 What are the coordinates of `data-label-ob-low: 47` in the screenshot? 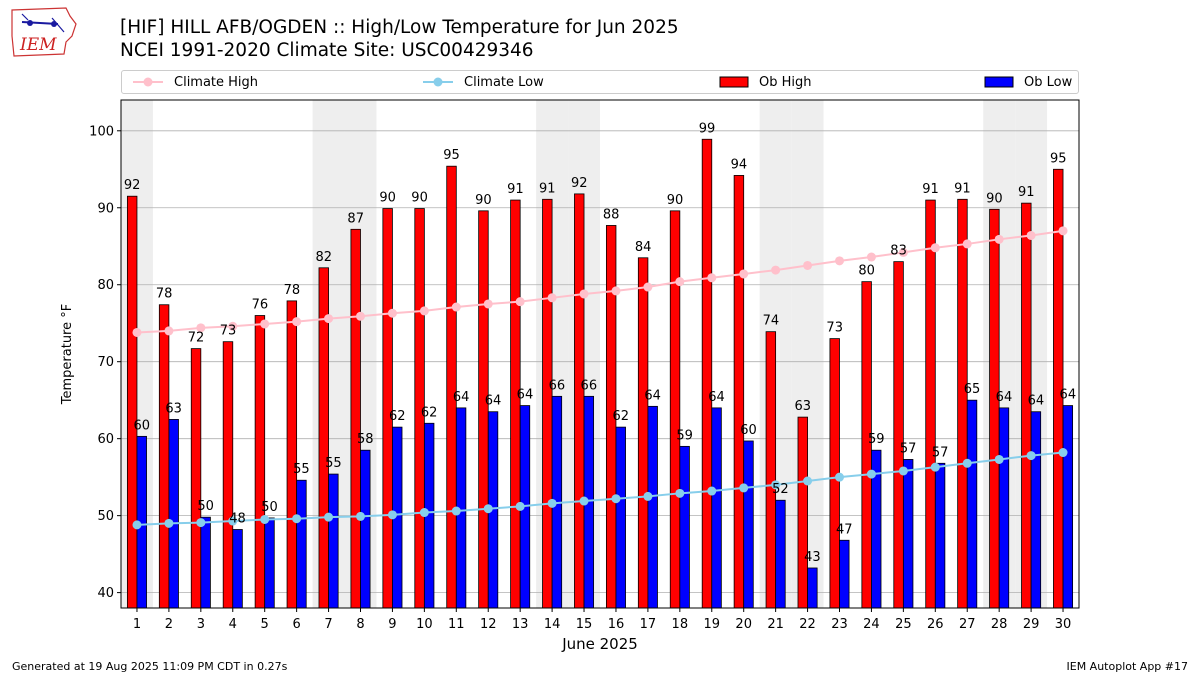 It's located at (844, 529).